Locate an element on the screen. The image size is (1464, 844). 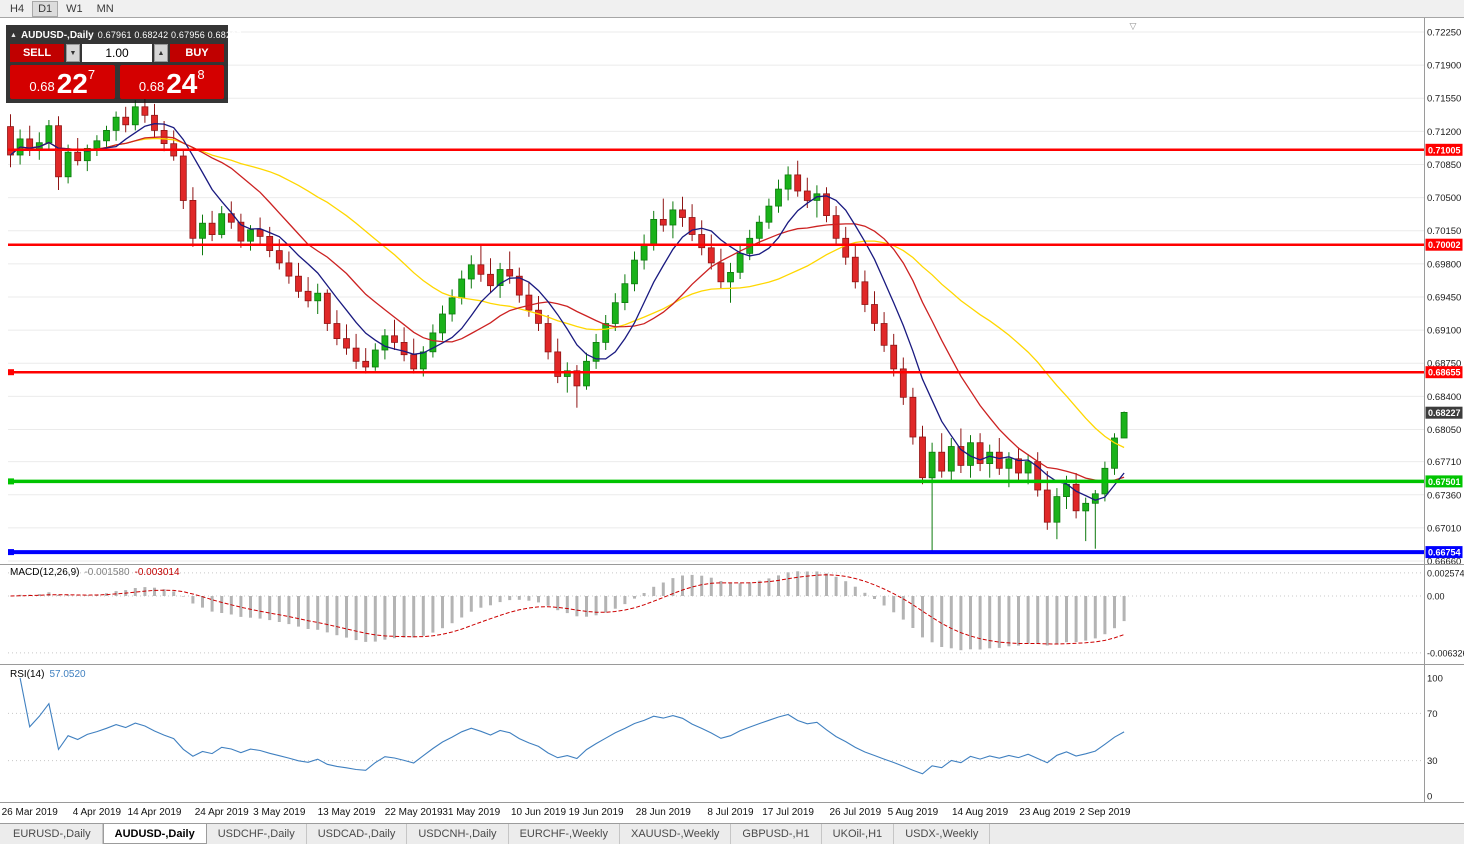
chart-tab-usdcnh-daily: USDCNH-,Daily is located at coordinates (458, 834).